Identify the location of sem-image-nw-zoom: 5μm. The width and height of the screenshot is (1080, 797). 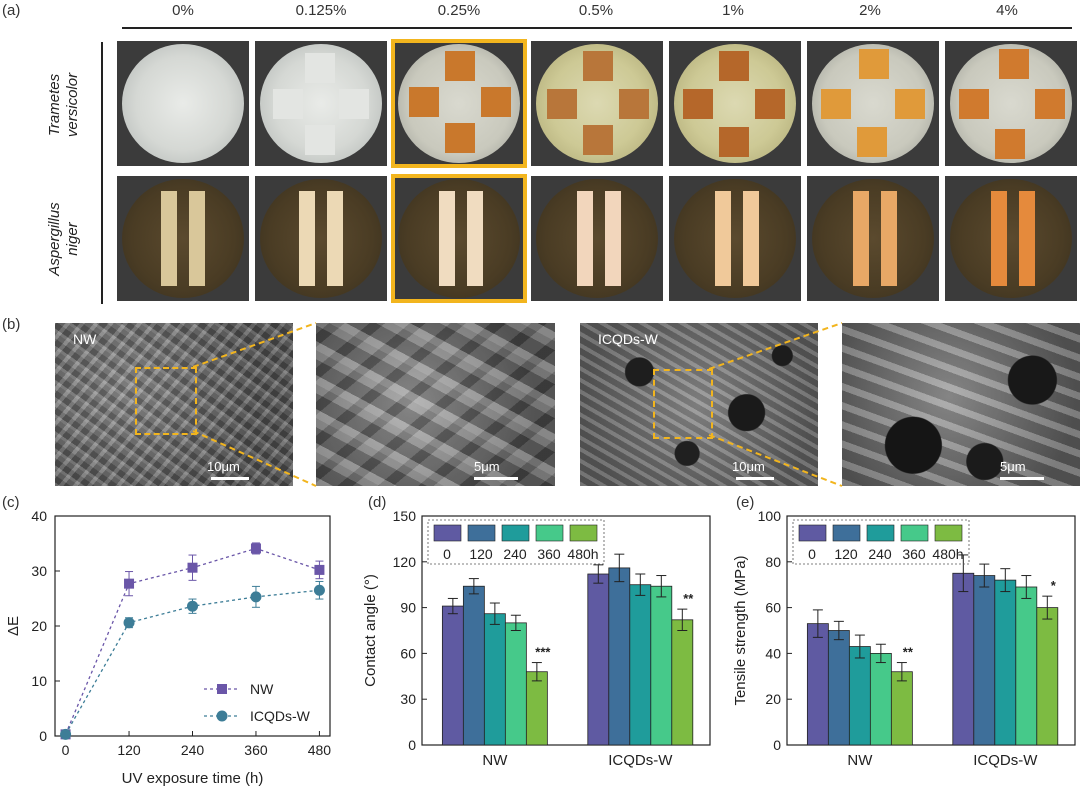
(435, 404).